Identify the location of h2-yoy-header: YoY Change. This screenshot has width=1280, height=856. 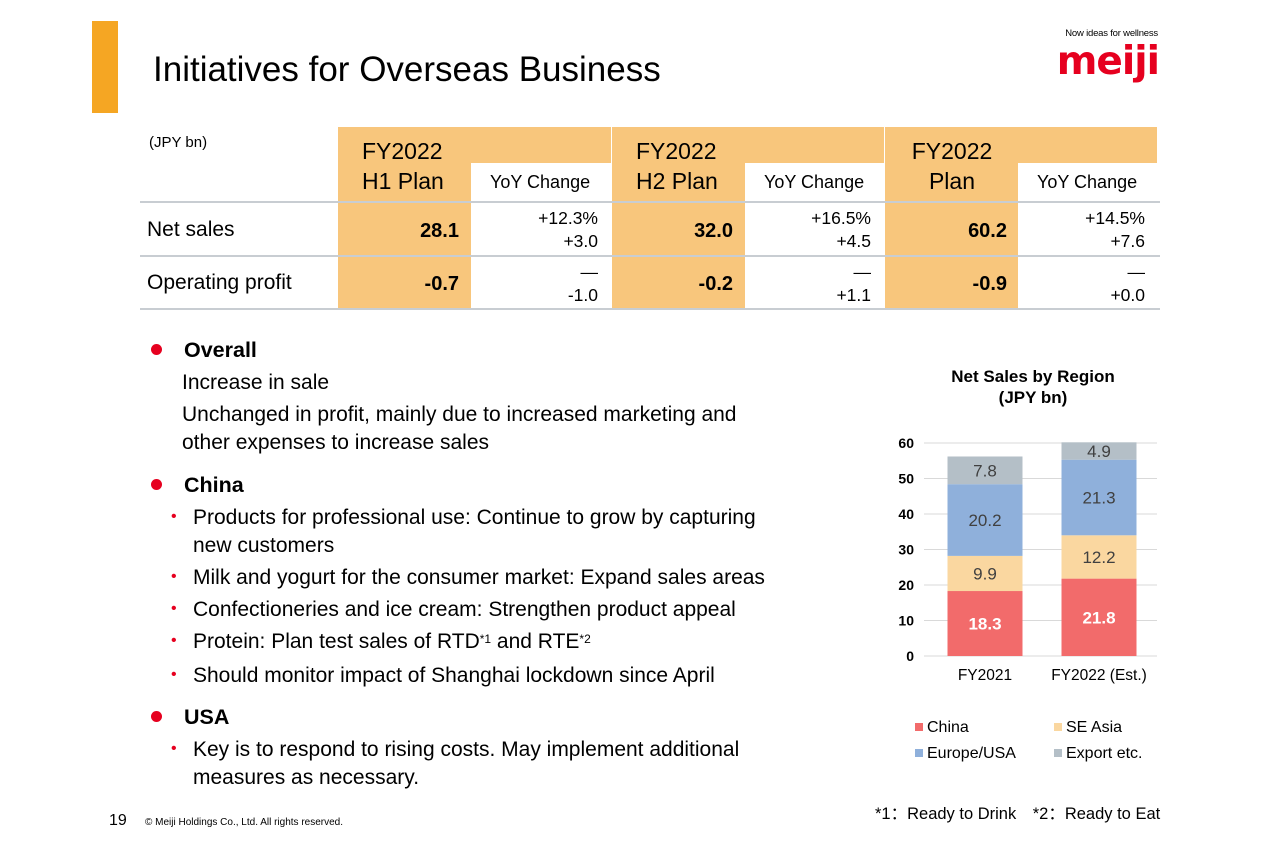
(814, 182).